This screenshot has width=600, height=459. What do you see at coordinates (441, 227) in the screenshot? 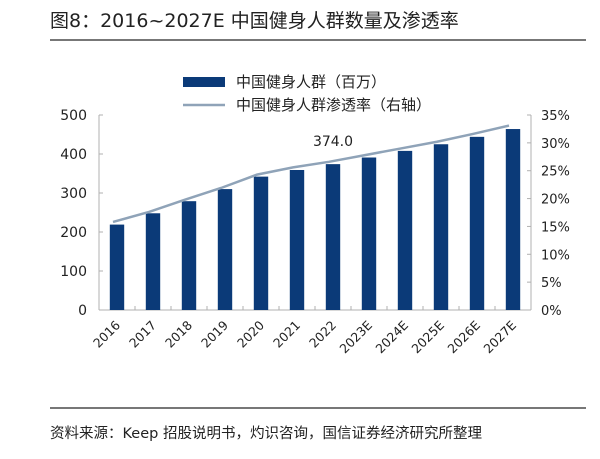
I see `bar-2025E` at bounding box center [441, 227].